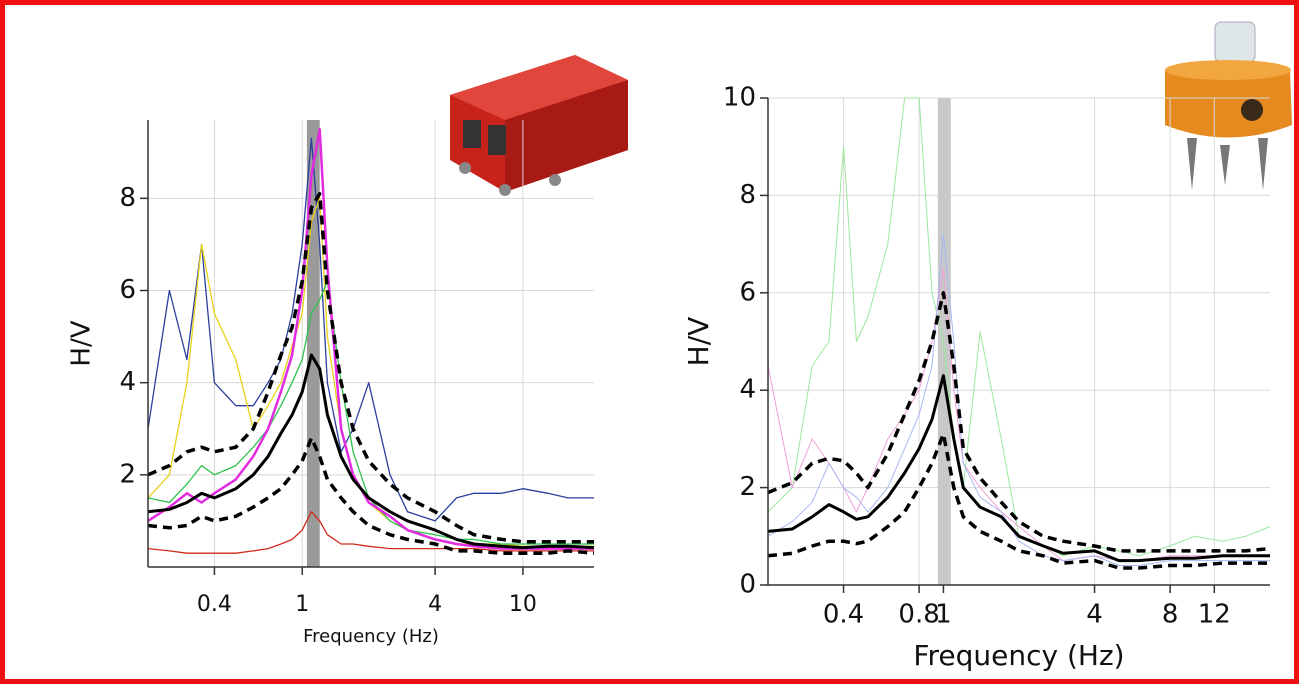 This screenshot has height=684, width=1299. What do you see at coordinates (747, 585) in the screenshot?
I see `y-tick-label: 0` at bounding box center [747, 585].